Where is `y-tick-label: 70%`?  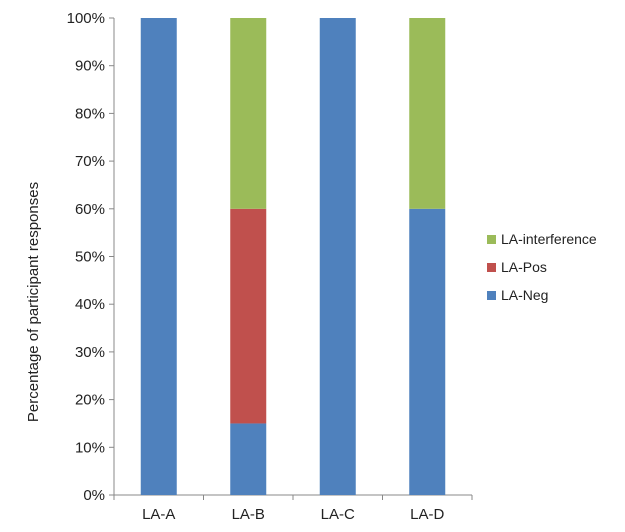 y-tick-label: 70% is located at coordinates (90, 161).